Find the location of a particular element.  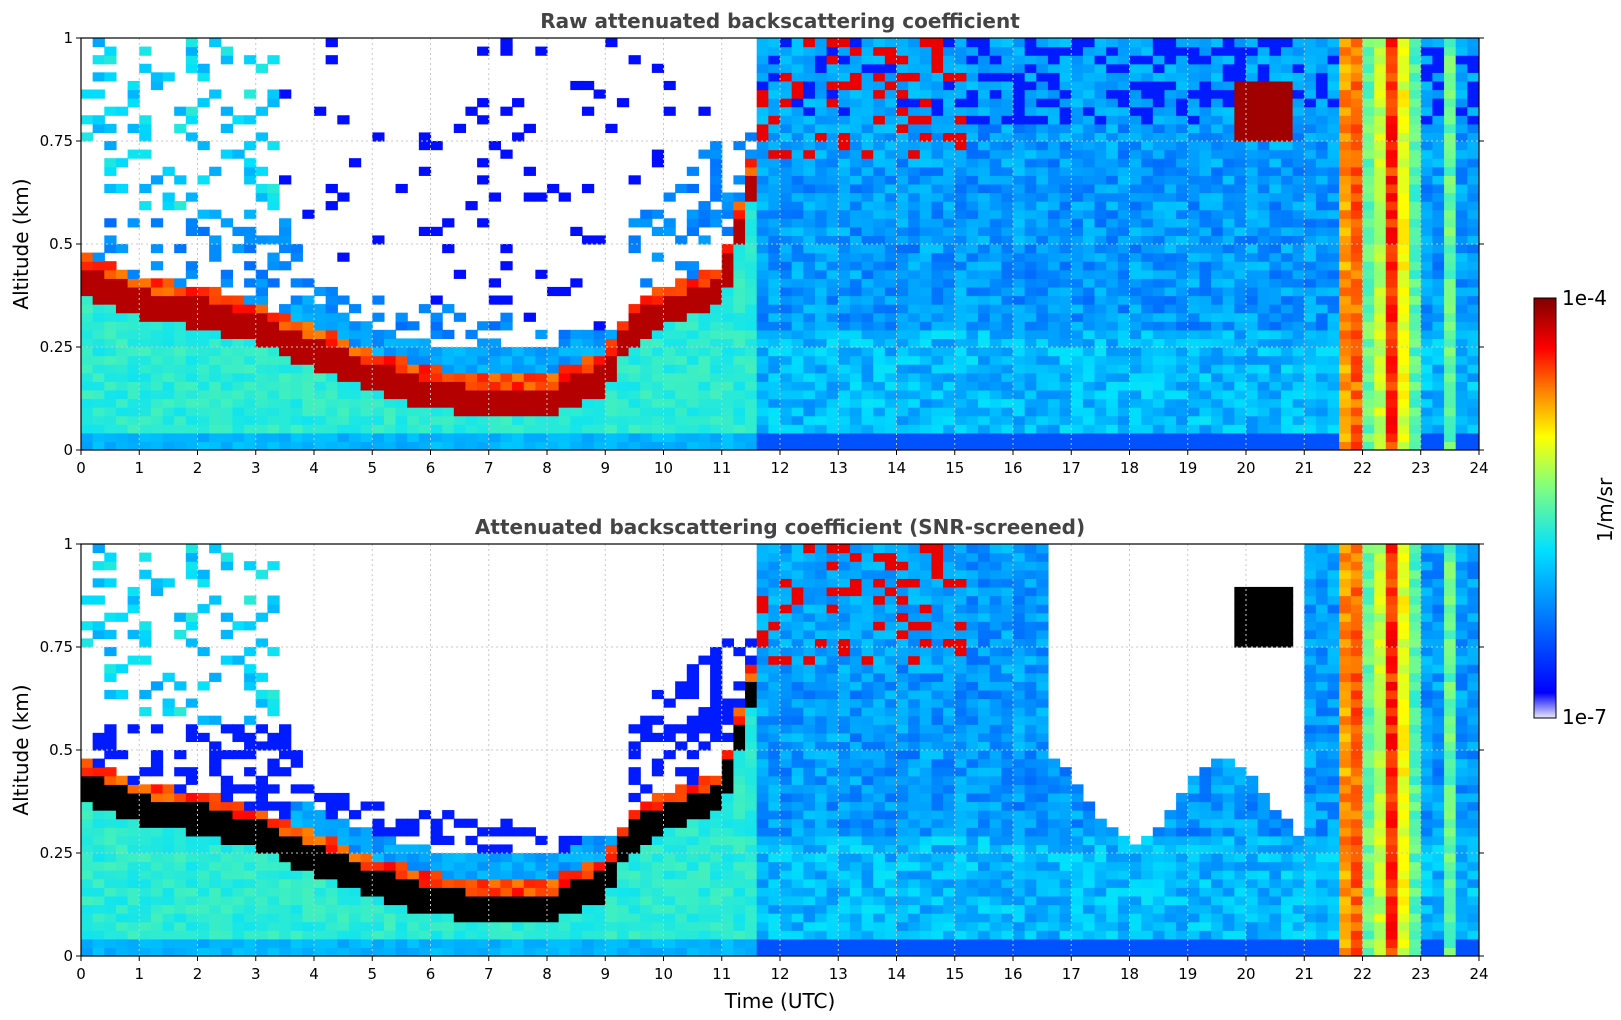

x-tick-label: 7 is located at coordinates (489, 468).